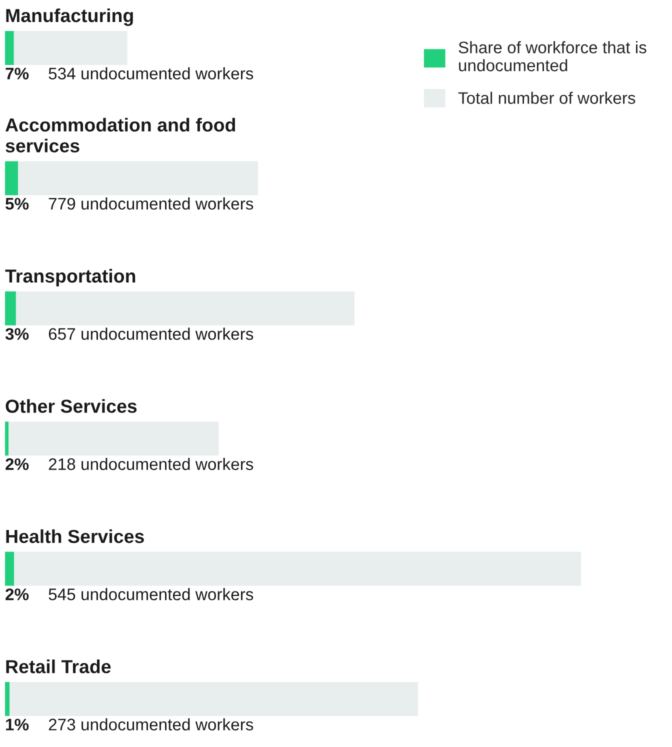  What do you see at coordinates (120, 135) in the screenshot?
I see `y-tick-label: Accommodation and food services` at bounding box center [120, 135].